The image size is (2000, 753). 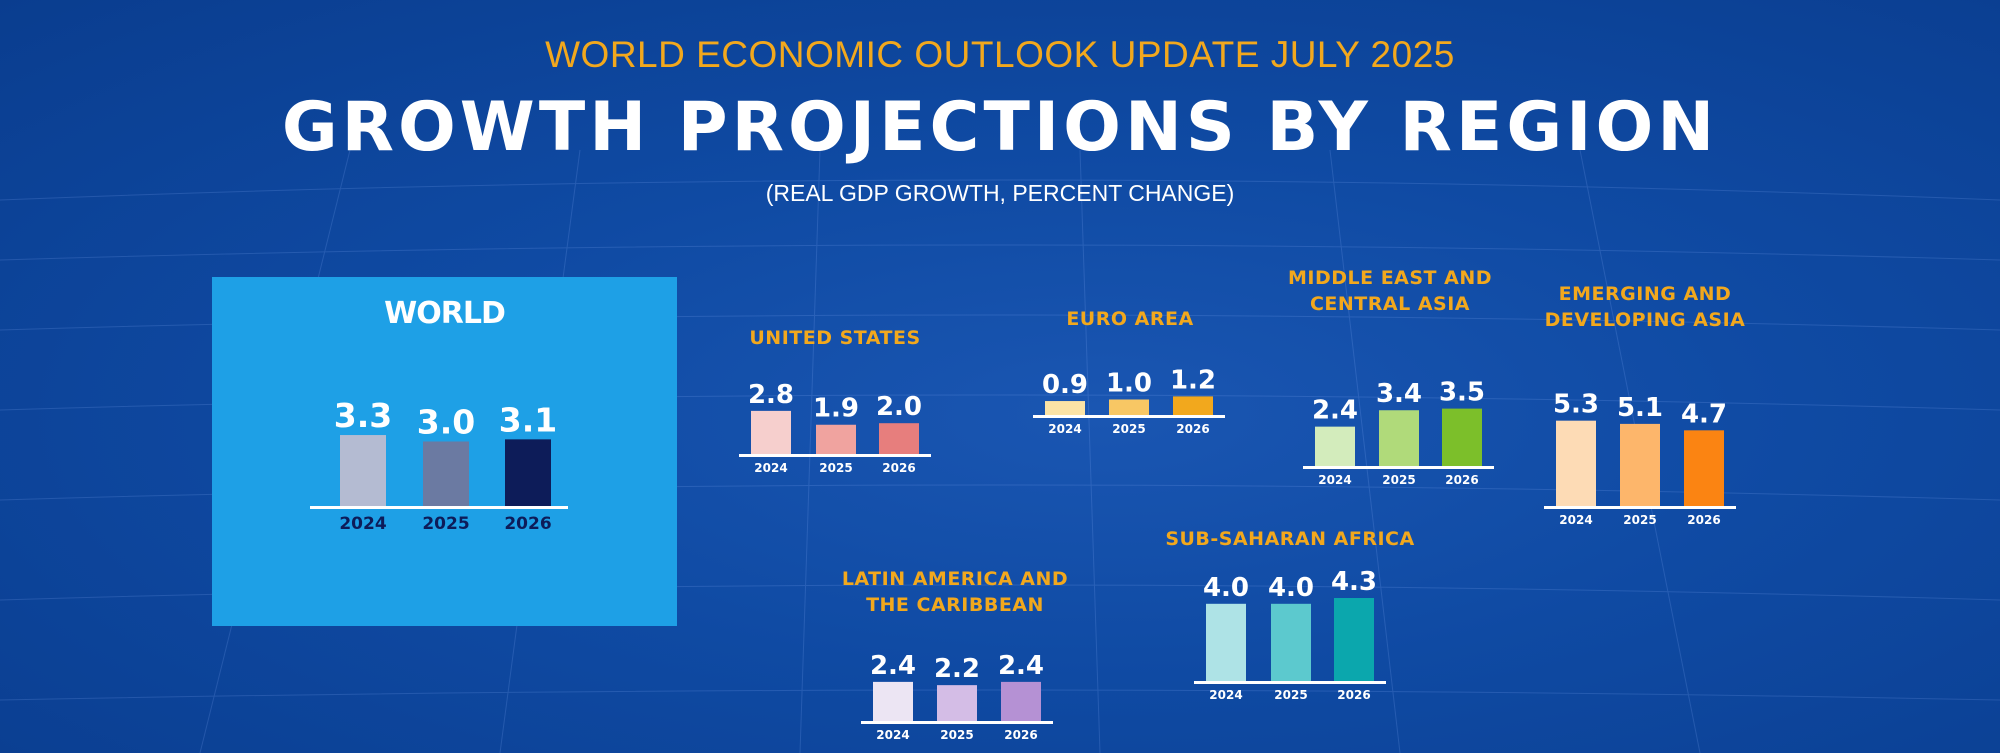 I want to click on euro-area-title: EURO AREA, so click(x=1130, y=319).